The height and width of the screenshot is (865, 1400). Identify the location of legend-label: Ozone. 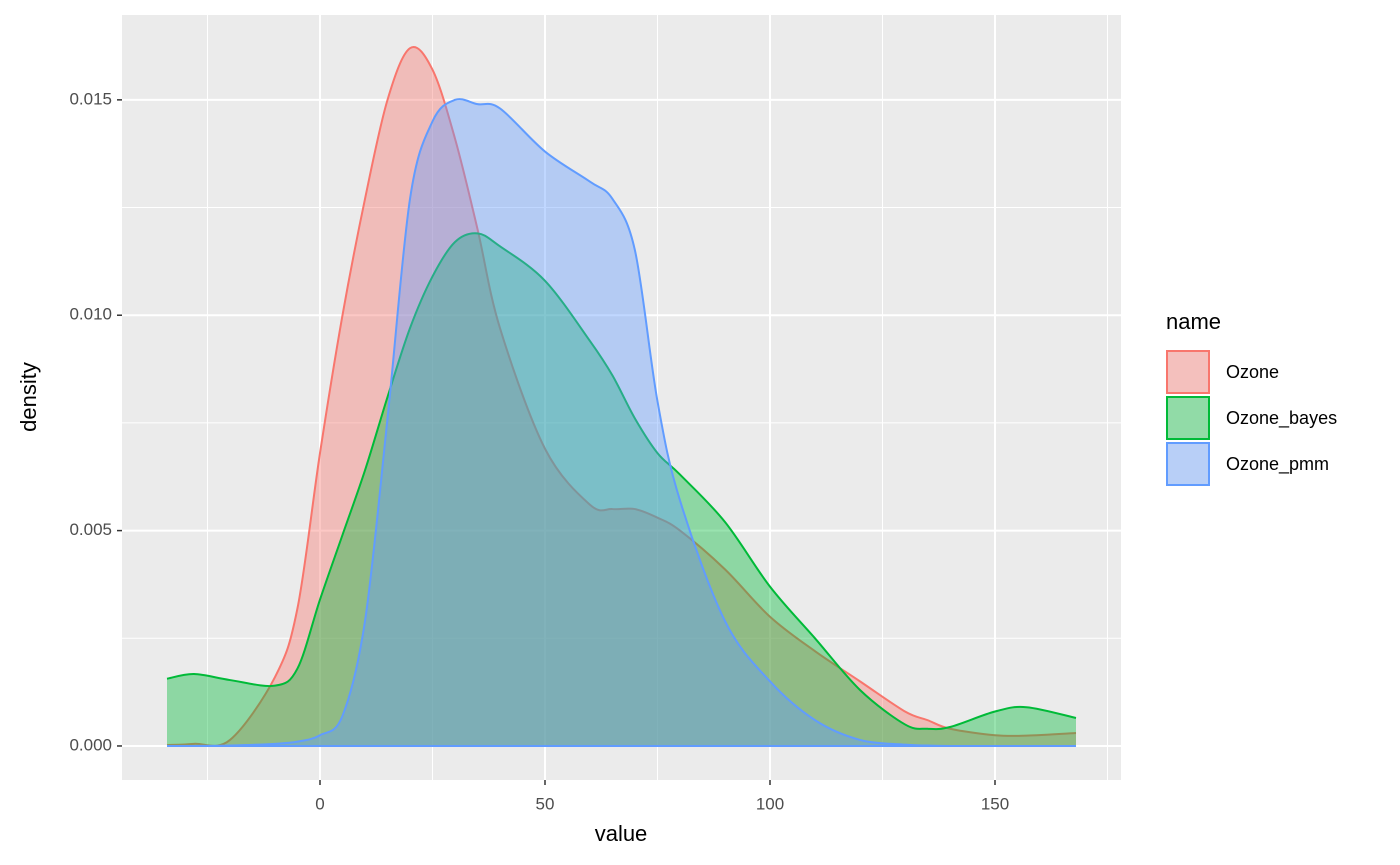
(1252, 372).